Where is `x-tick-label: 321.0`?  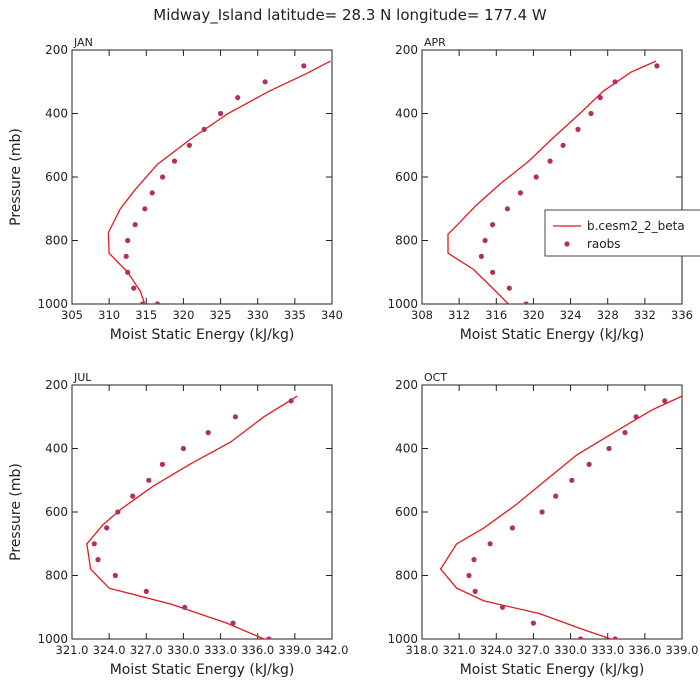 x-tick-label: 321.0 is located at coordinates (459, 650).